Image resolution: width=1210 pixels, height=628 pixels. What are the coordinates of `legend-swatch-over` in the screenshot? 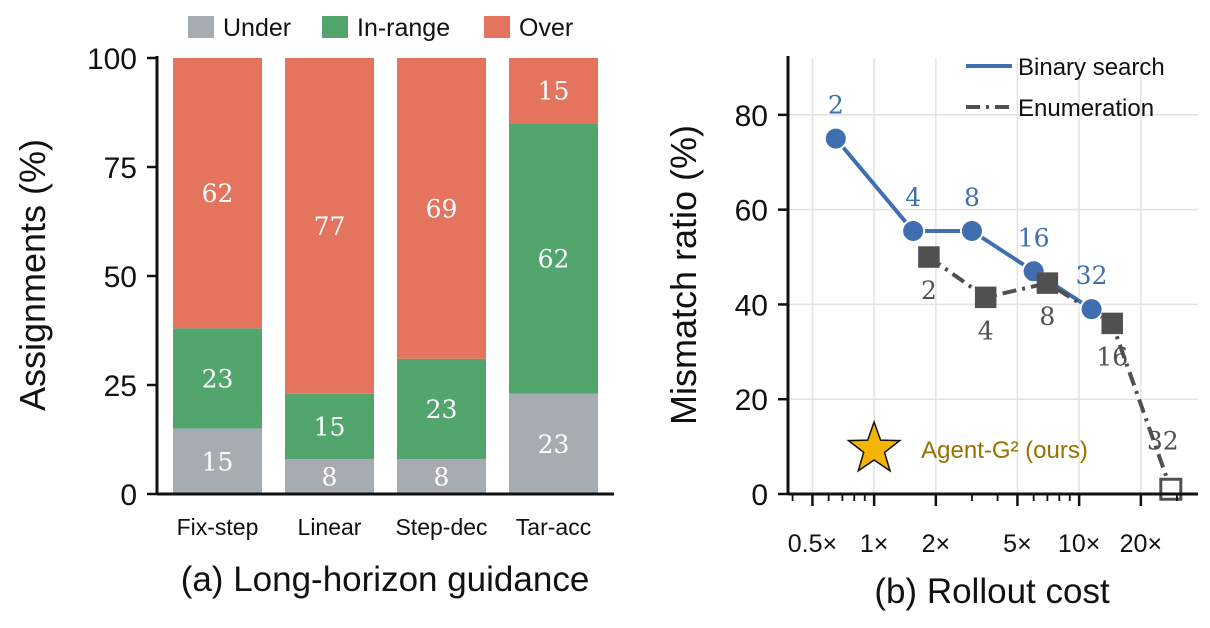 It's located at (497, 27).